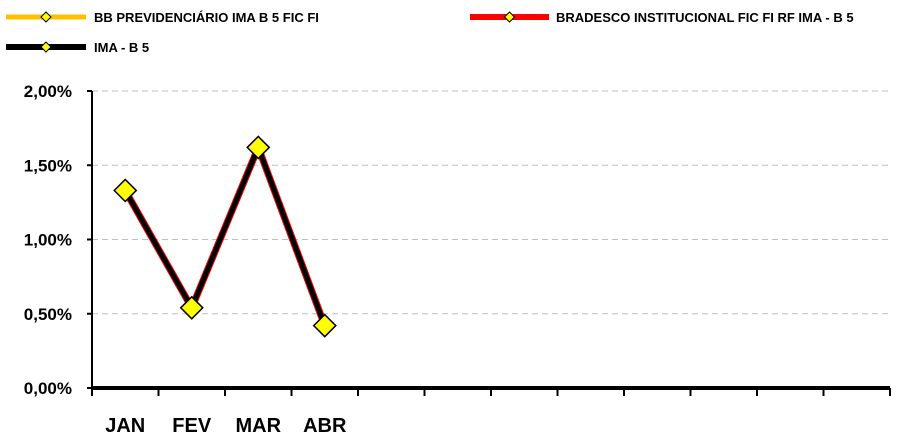 This screenshot has height=434, width=912. Describe the element at coordinates (48, 91) in the screenshot. I see `y-tick-label: 2,00%` at that location.